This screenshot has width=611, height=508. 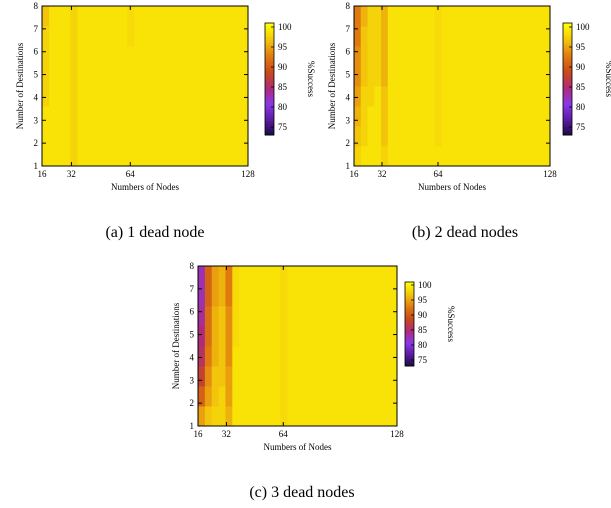 What do you see at coordinates (301, 492) in the screenshot?
I see `panel-caption: (c) 3 dead nodes` at bounding box center [301, 492].